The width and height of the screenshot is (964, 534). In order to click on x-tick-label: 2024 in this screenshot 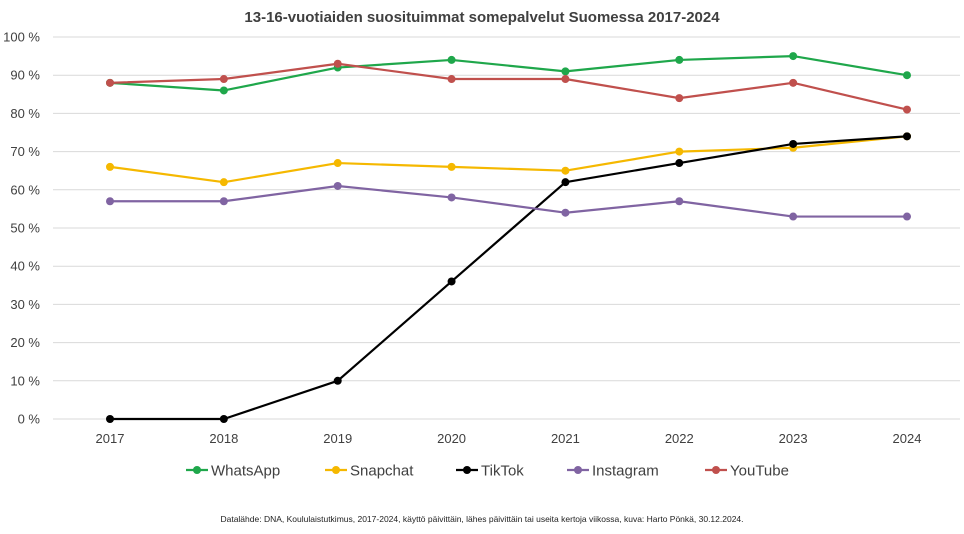, I will do `click(907, 438)`.